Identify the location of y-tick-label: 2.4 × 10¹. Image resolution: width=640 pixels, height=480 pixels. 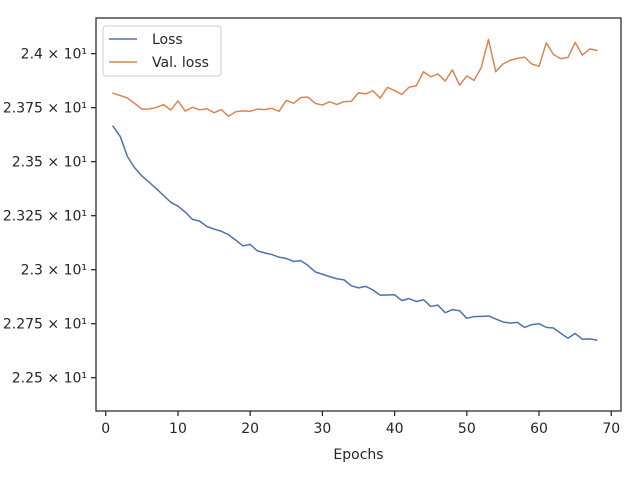
(54, 55).